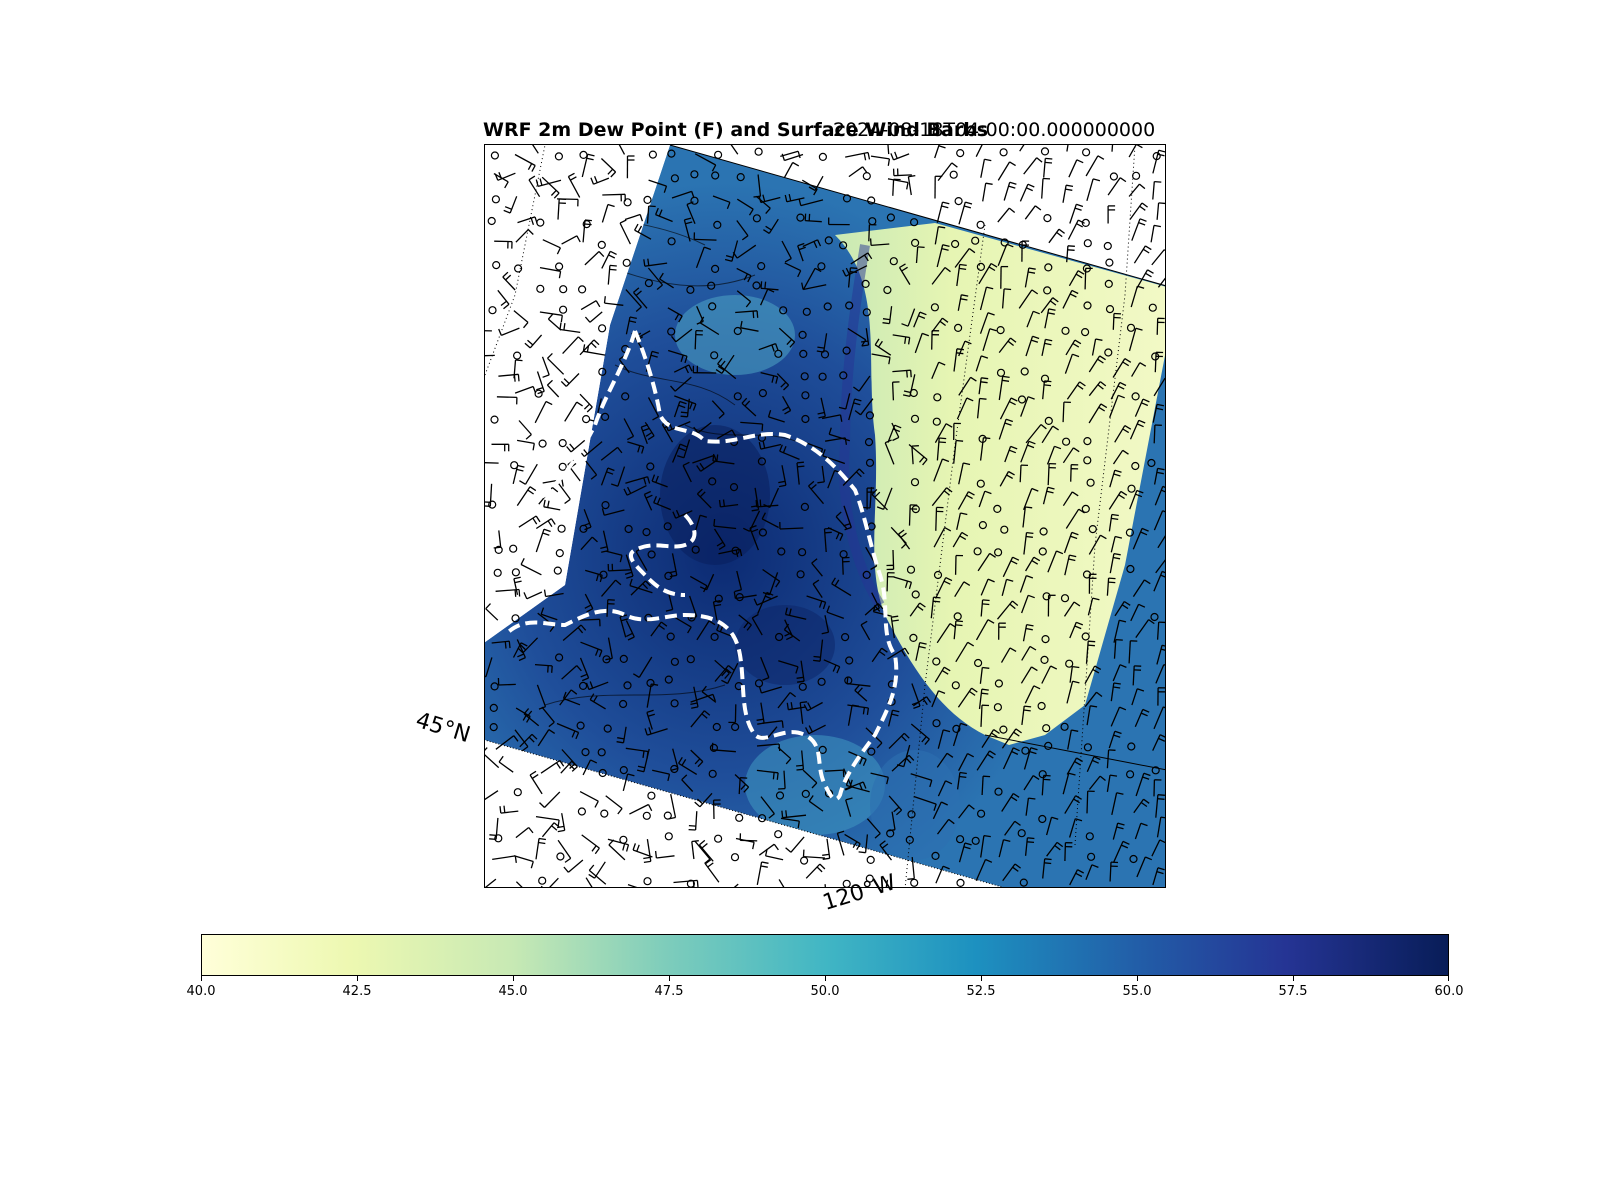  I want to click on colorbar-tick-label: 52.5, so click(981, 991).